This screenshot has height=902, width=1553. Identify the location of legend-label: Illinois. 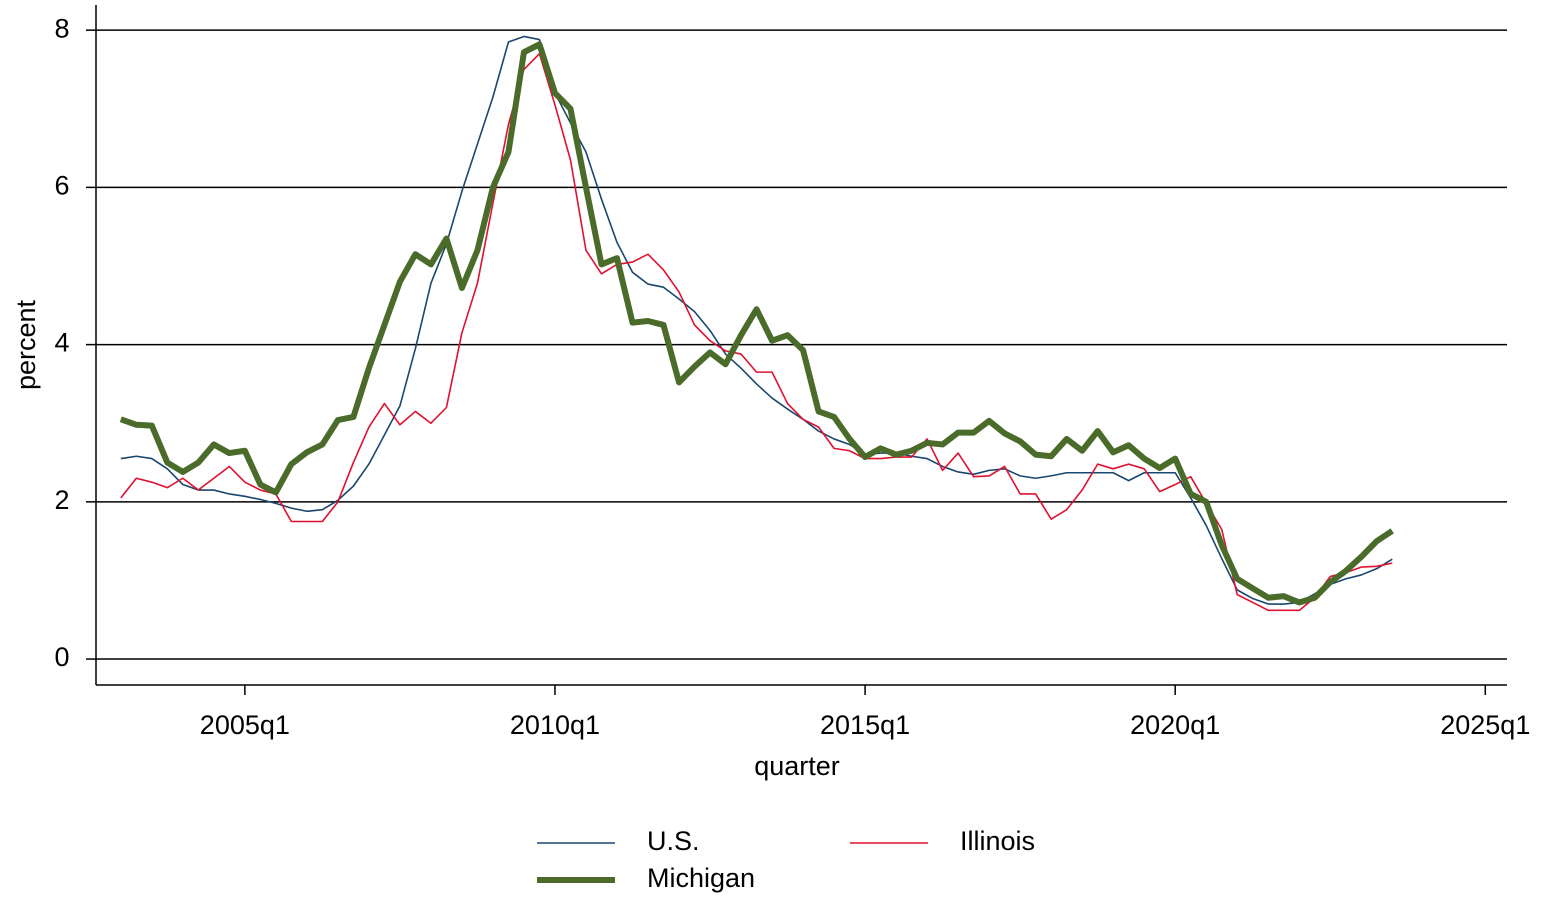
(997, 841).